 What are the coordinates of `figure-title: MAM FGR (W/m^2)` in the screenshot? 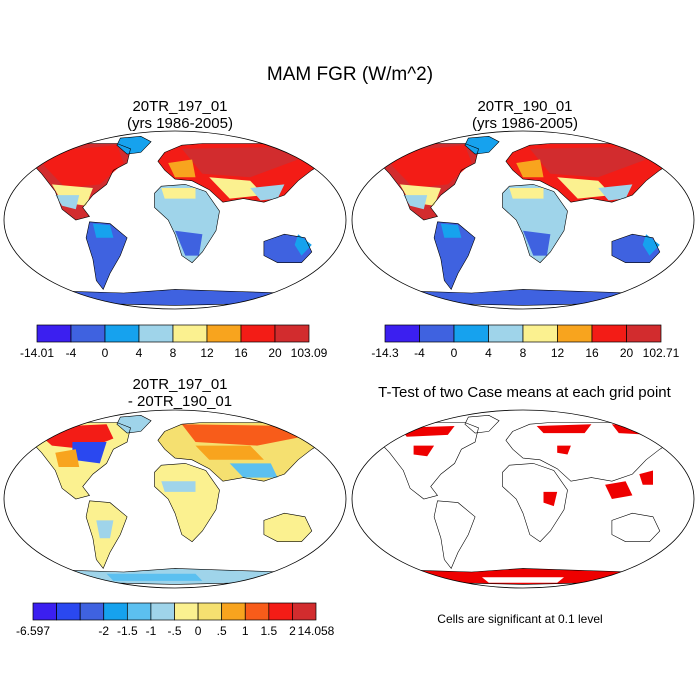 It's located at (350, 74).